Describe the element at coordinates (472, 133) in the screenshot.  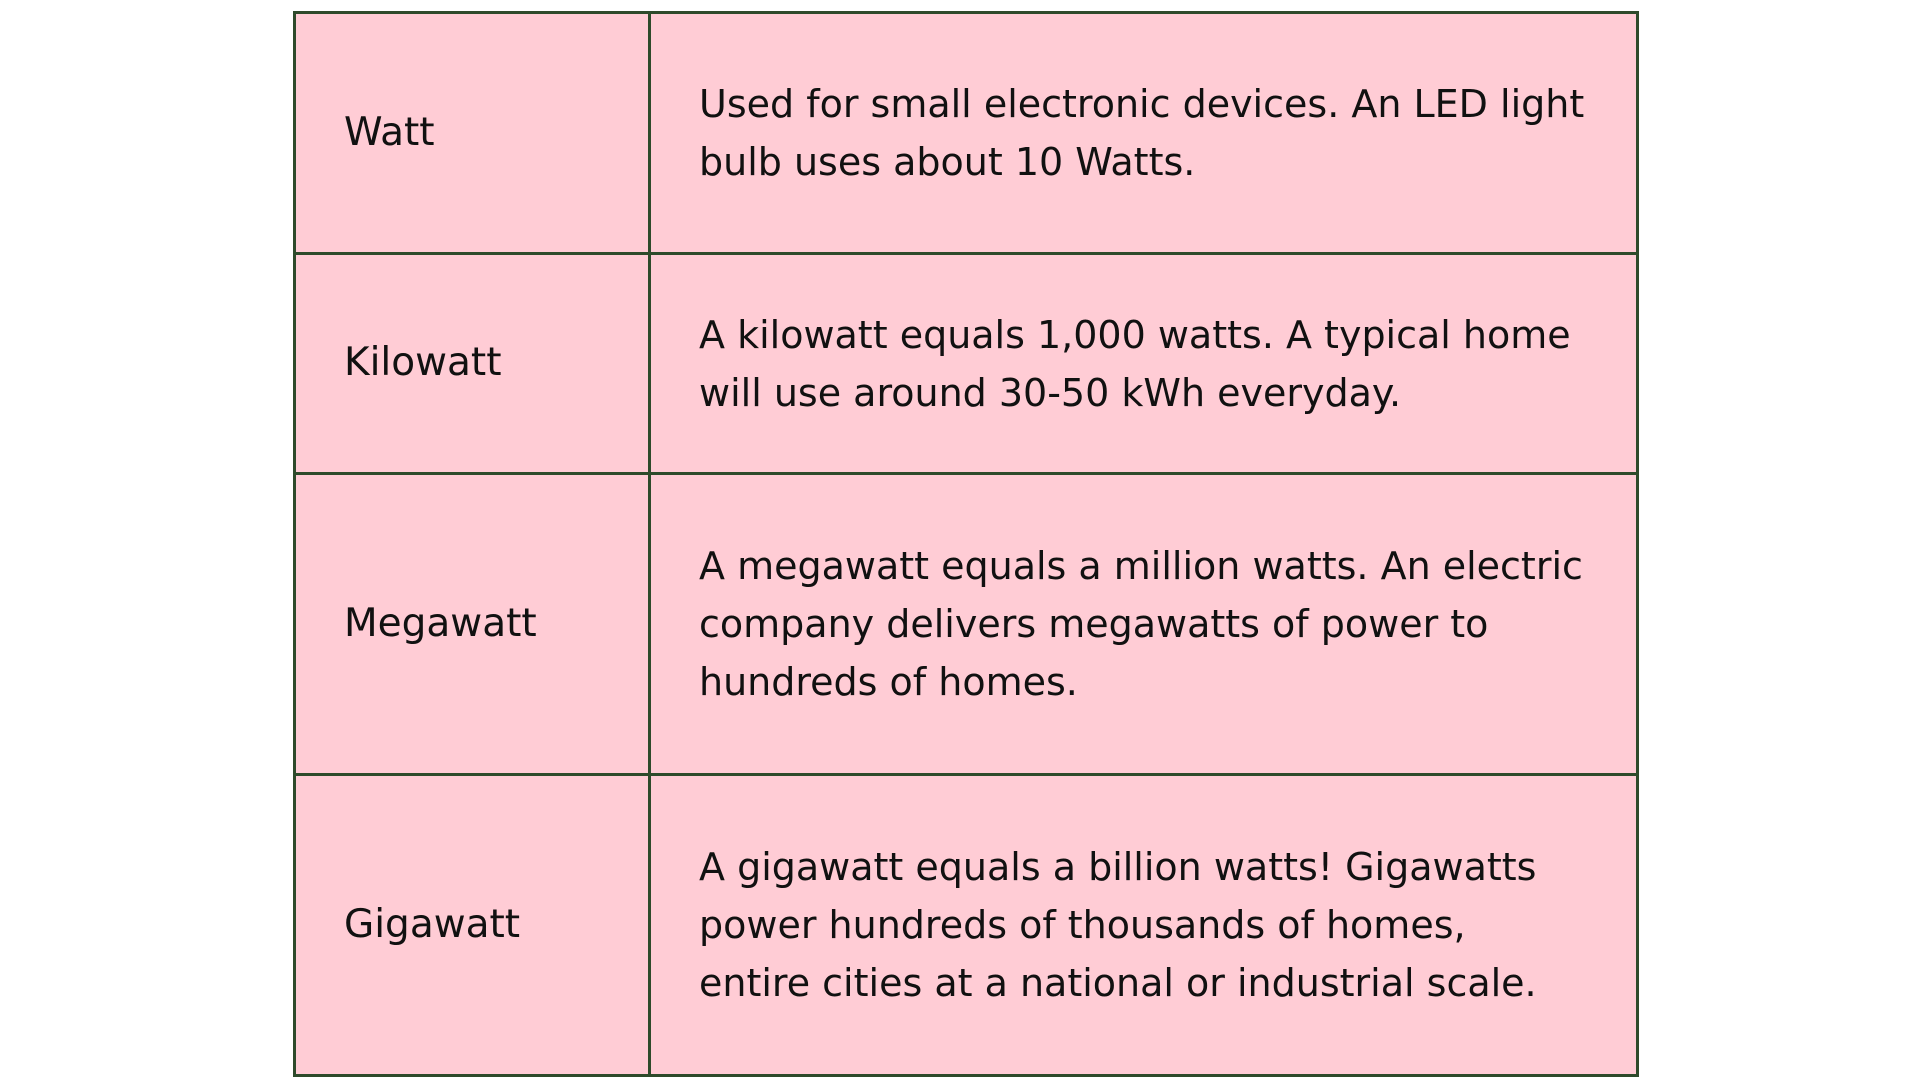
I see `unit-name-cell: Watt` at that location.